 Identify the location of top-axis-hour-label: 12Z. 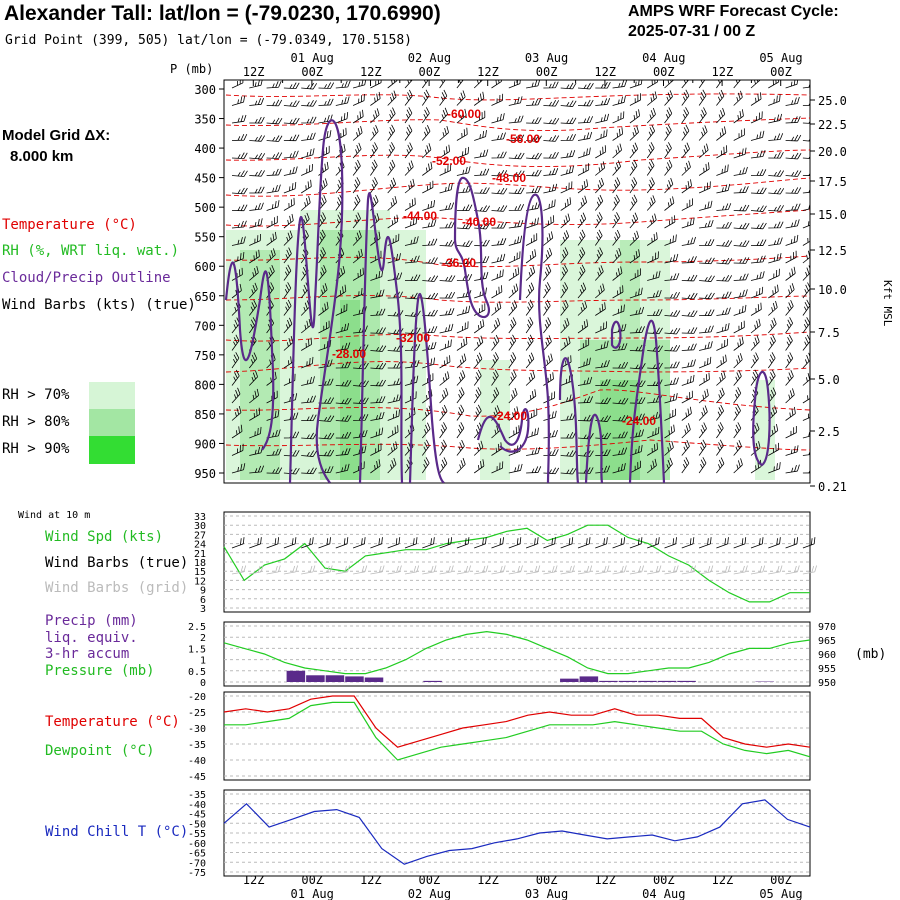
(723, 72).